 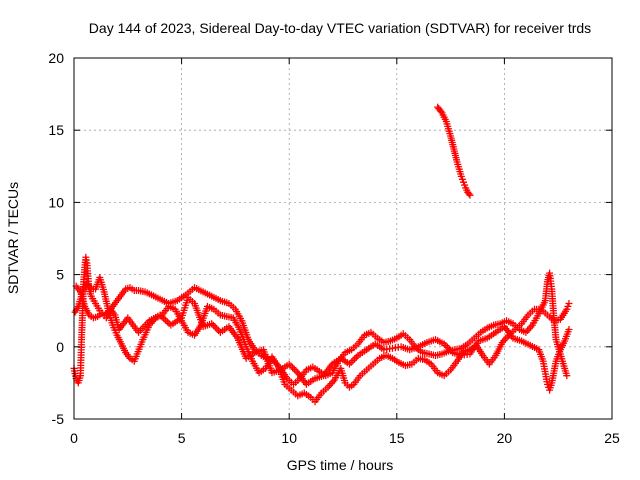 What do you see at coordinates (56, 202) in the screenshot?
I see `y-tick-label: 10` at bounding box center [56, 202].